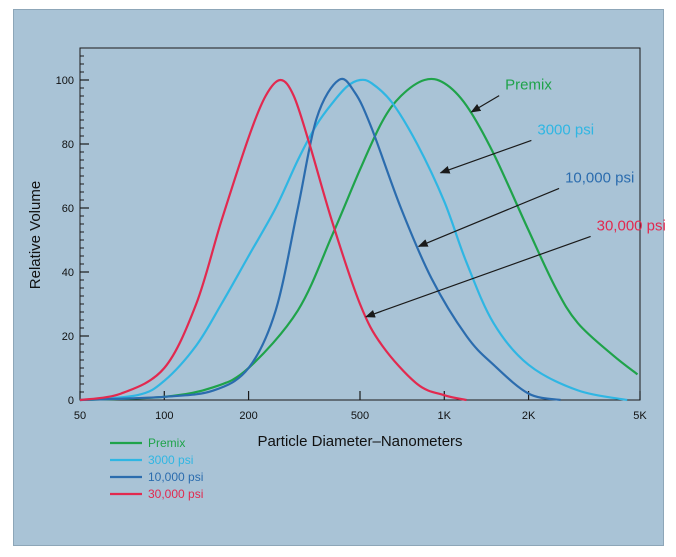 This screenshot has height=557, width=676. Describe the element at coordinates (528, 85) in the screenshot. I see `annotation-label: Premix` at that location.